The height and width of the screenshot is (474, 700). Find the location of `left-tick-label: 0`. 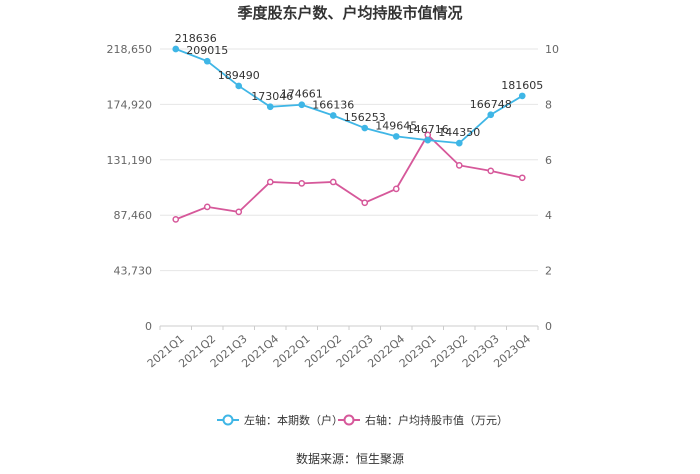

left-tick-label: 0 is located at coordinates (148, 326).